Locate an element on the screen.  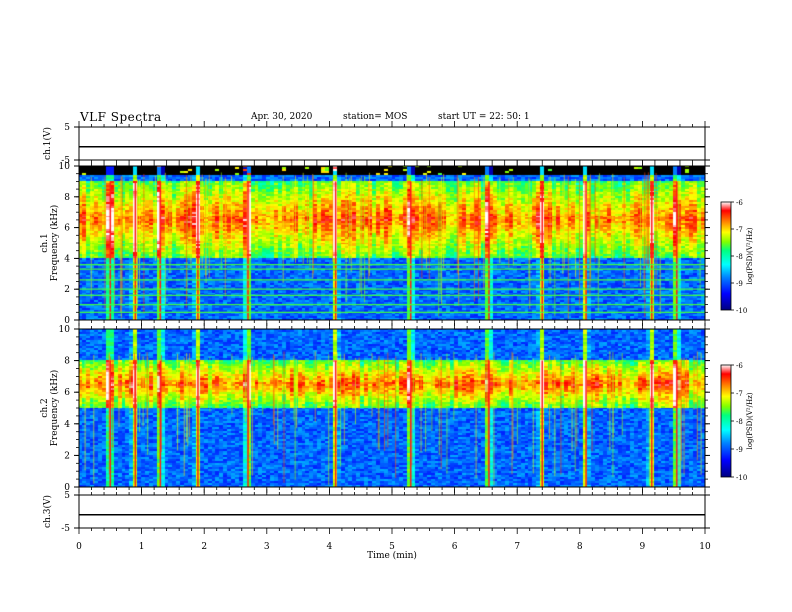
x-axis-label: Time (min) is located at coordinates (392, 555).